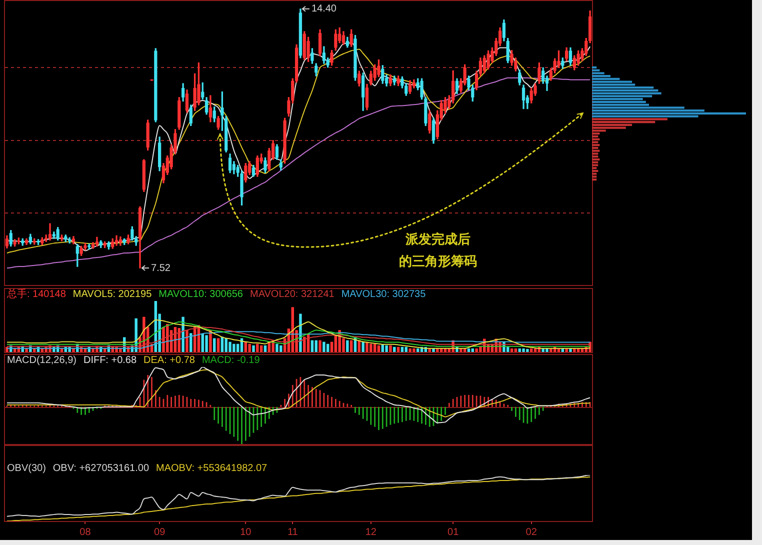  Describe the element at coordinates (201, 294) in the screenshot. I see `text: MAVOL10: 300656` at that location.